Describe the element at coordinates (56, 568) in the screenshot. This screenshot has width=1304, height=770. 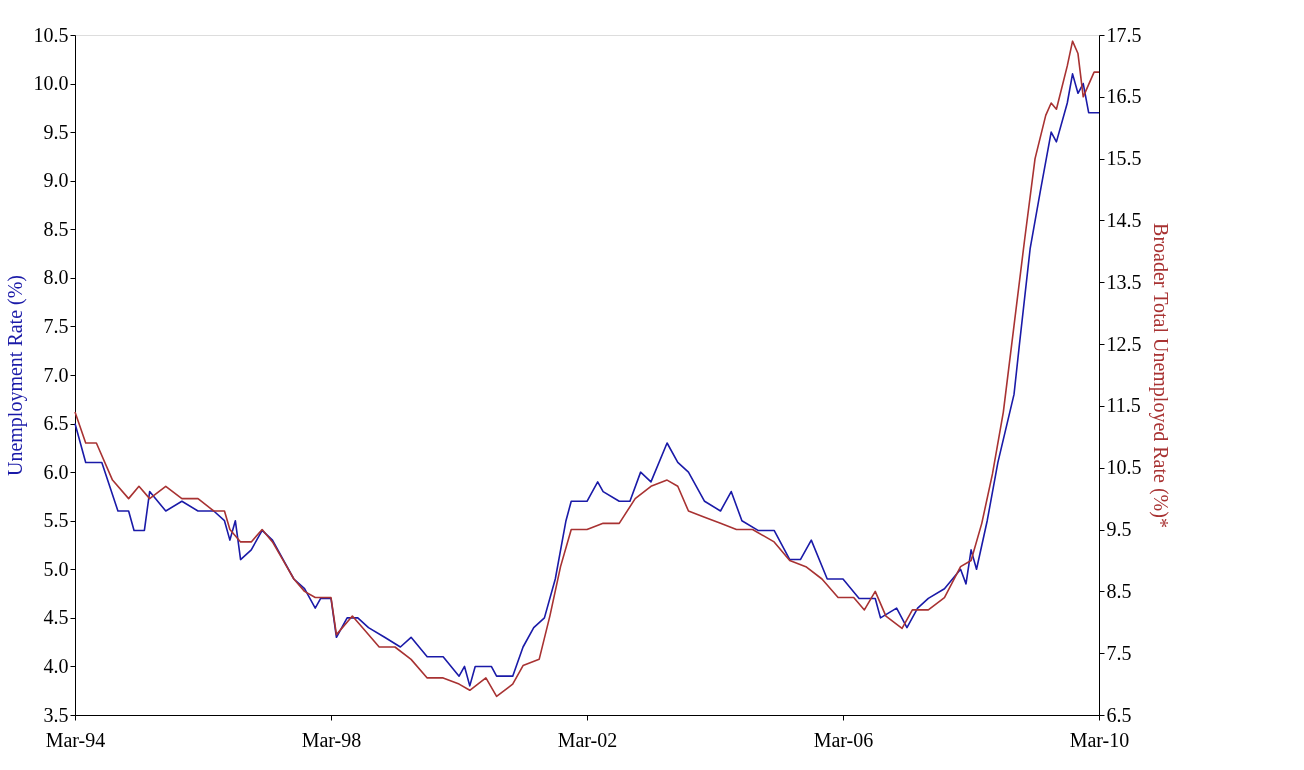
I see `y-tick-label: 5.0` at that location.